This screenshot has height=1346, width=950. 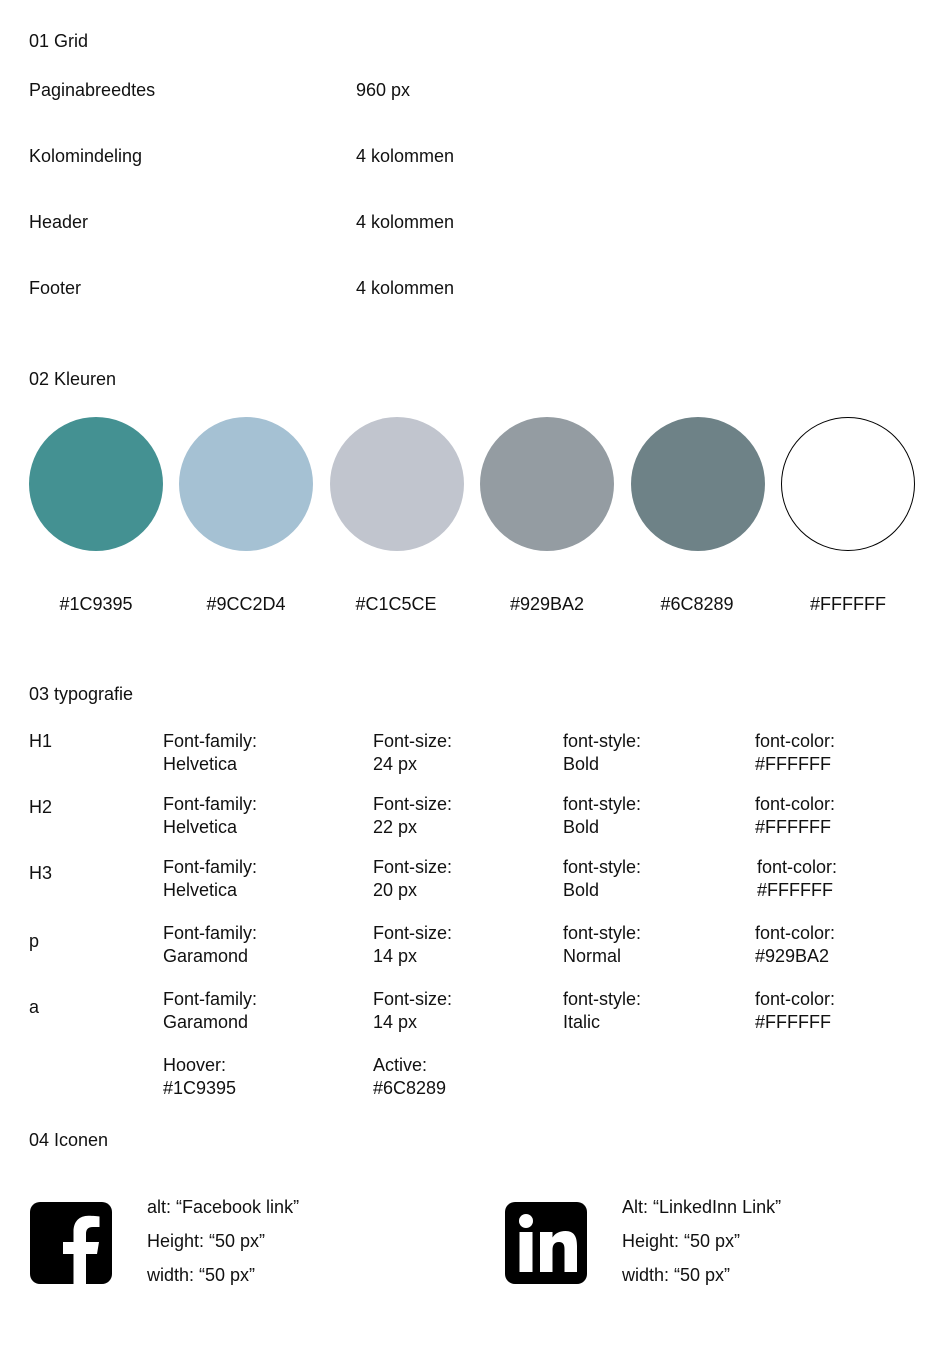 What do you see at coordinates (547, 604) in the screenshot?
I see `color-hex-4: #929BA2` at bounding box center [547, 604].